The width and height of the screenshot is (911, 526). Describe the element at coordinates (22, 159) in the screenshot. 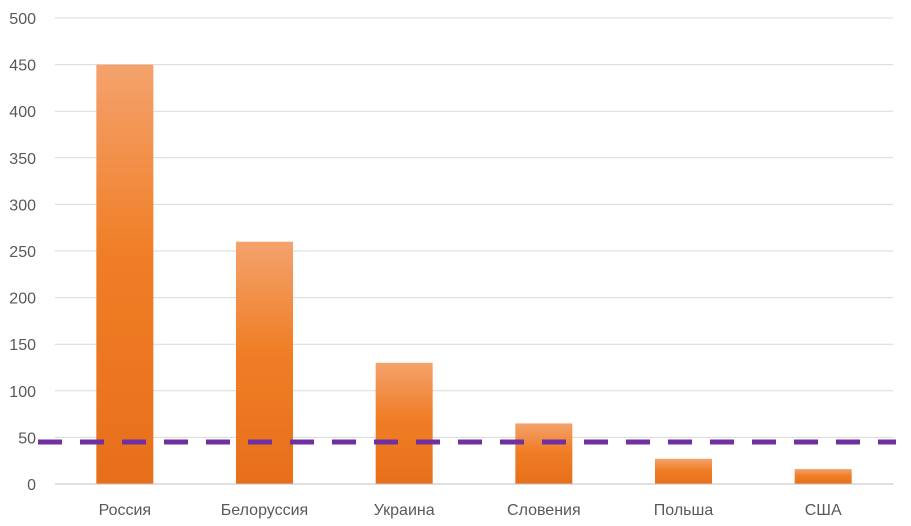

I see `y-tick-label: 350` at that location.